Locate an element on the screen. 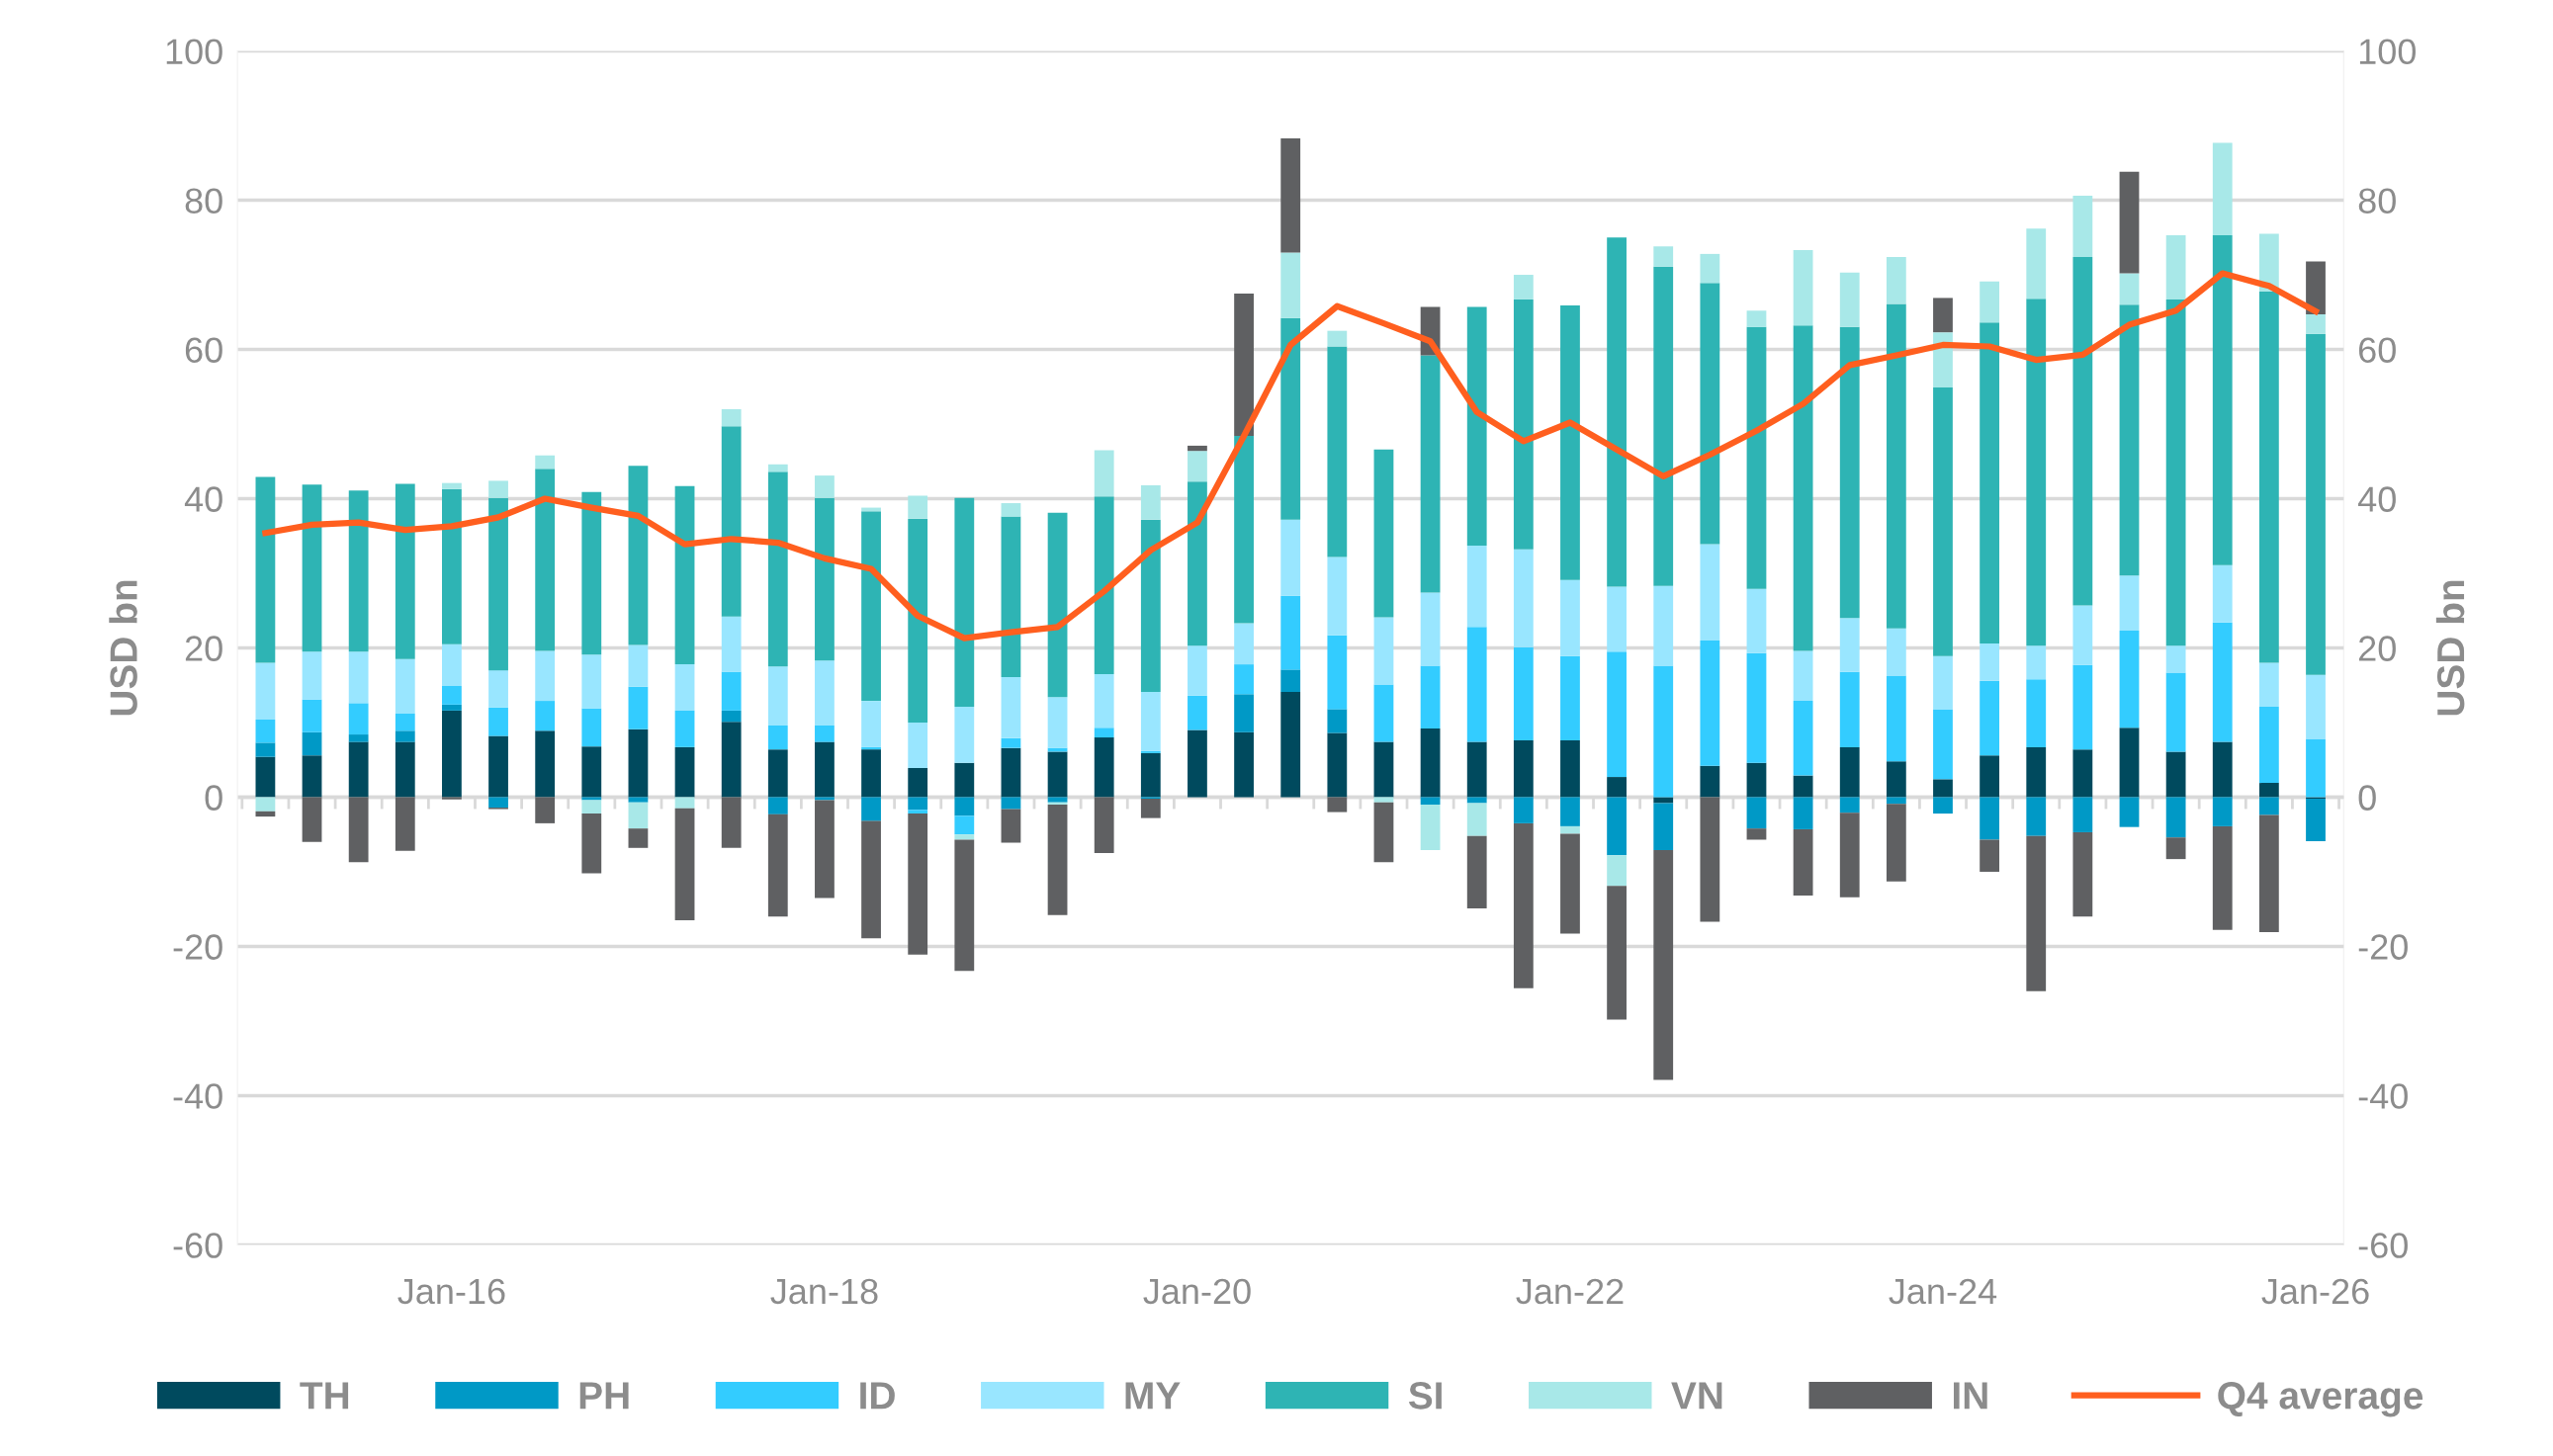  y-tick-label: -40 is located at coordinates (197, 1096).